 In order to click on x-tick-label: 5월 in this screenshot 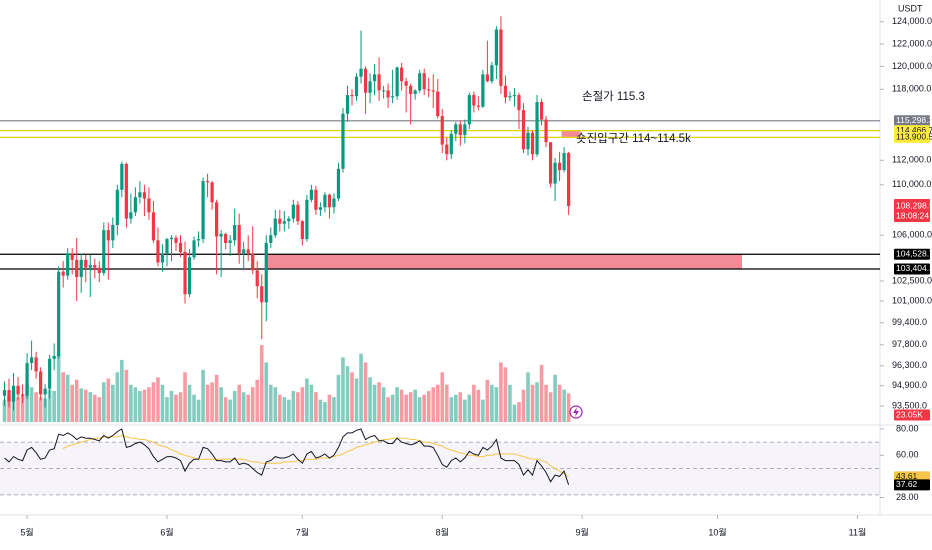, I will do `click(26, 531)`.